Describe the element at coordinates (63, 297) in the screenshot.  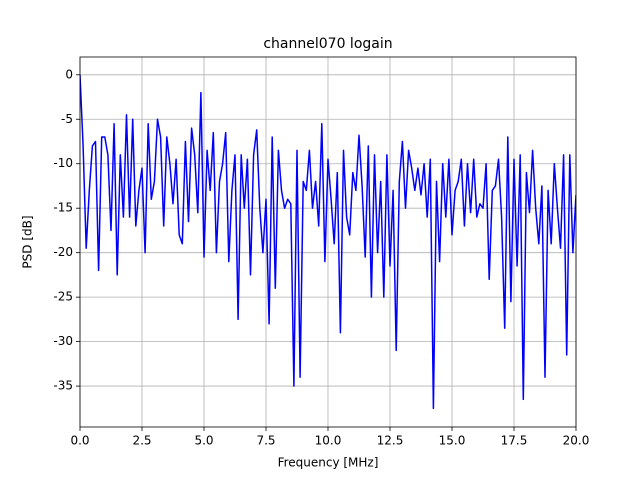
I see `y-tick-label: -25` at that location.